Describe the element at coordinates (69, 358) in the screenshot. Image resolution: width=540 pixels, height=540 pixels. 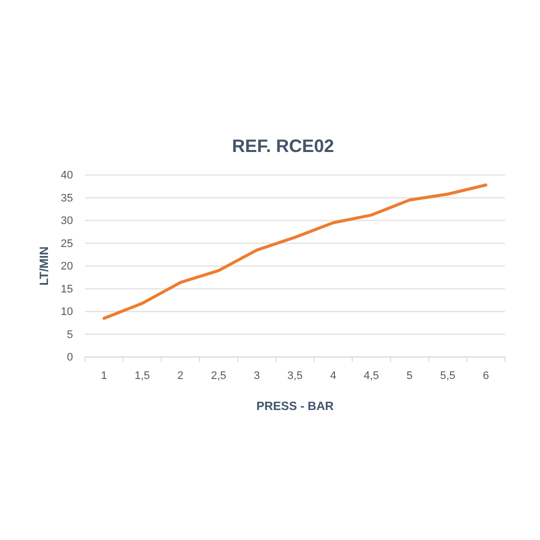
I see `y-tick-label: 0` at that location.